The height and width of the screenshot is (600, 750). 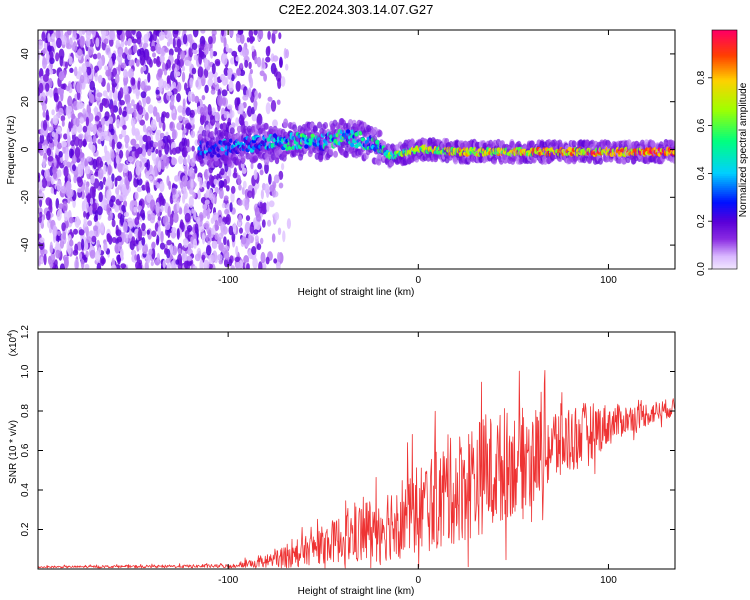 I want to click on y-tick-label: 20, so click(x=25, y=102).